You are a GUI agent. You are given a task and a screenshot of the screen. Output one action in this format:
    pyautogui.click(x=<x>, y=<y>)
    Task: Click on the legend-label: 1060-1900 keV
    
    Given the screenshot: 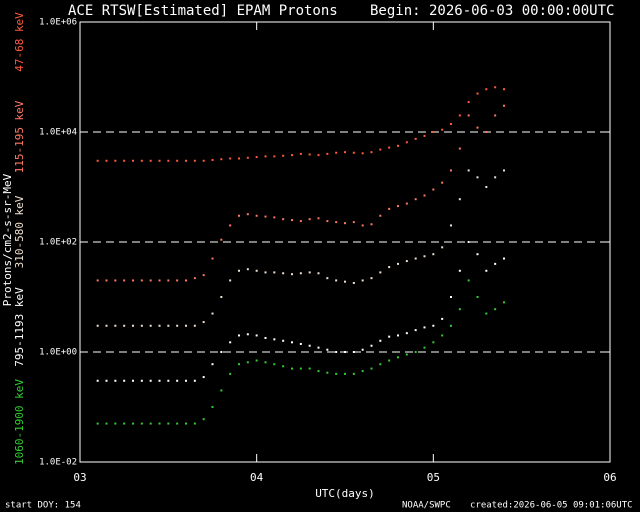 What is the action you would take?
    pyautogui.click(x=19, y=422)
    